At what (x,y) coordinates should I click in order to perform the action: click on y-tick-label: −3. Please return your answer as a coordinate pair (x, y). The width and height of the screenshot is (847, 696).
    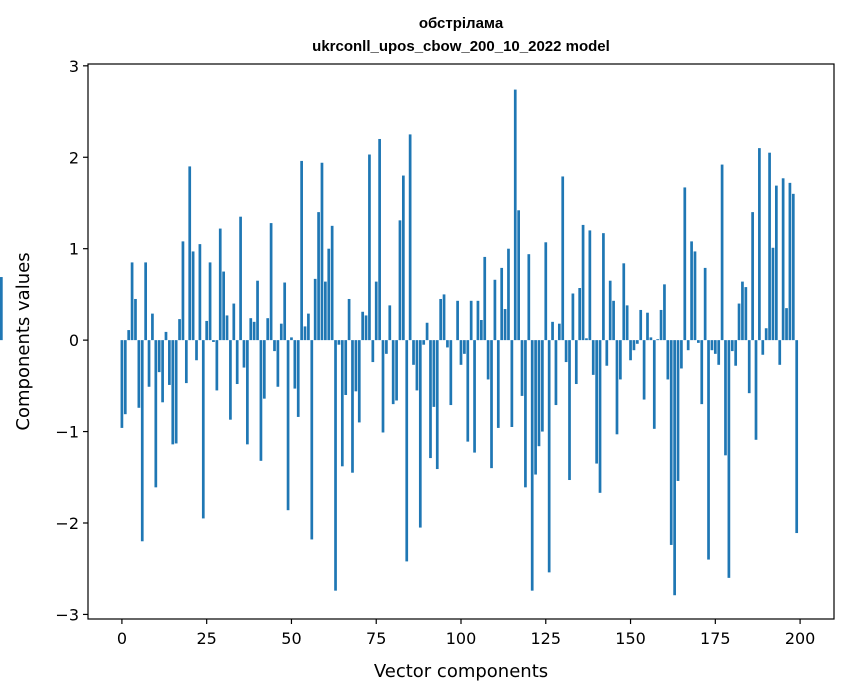
    Looking at the image, I should click on (67, 614).